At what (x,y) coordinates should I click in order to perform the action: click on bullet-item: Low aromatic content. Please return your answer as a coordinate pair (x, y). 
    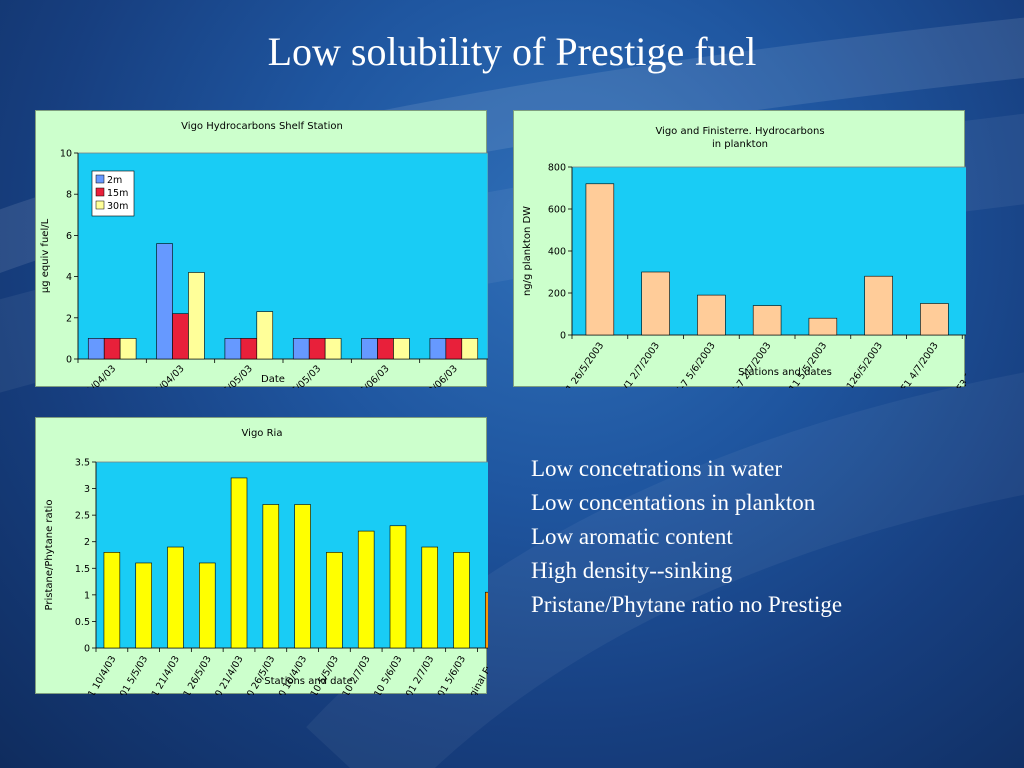
    Looking at the image, I should click on (632, 536).